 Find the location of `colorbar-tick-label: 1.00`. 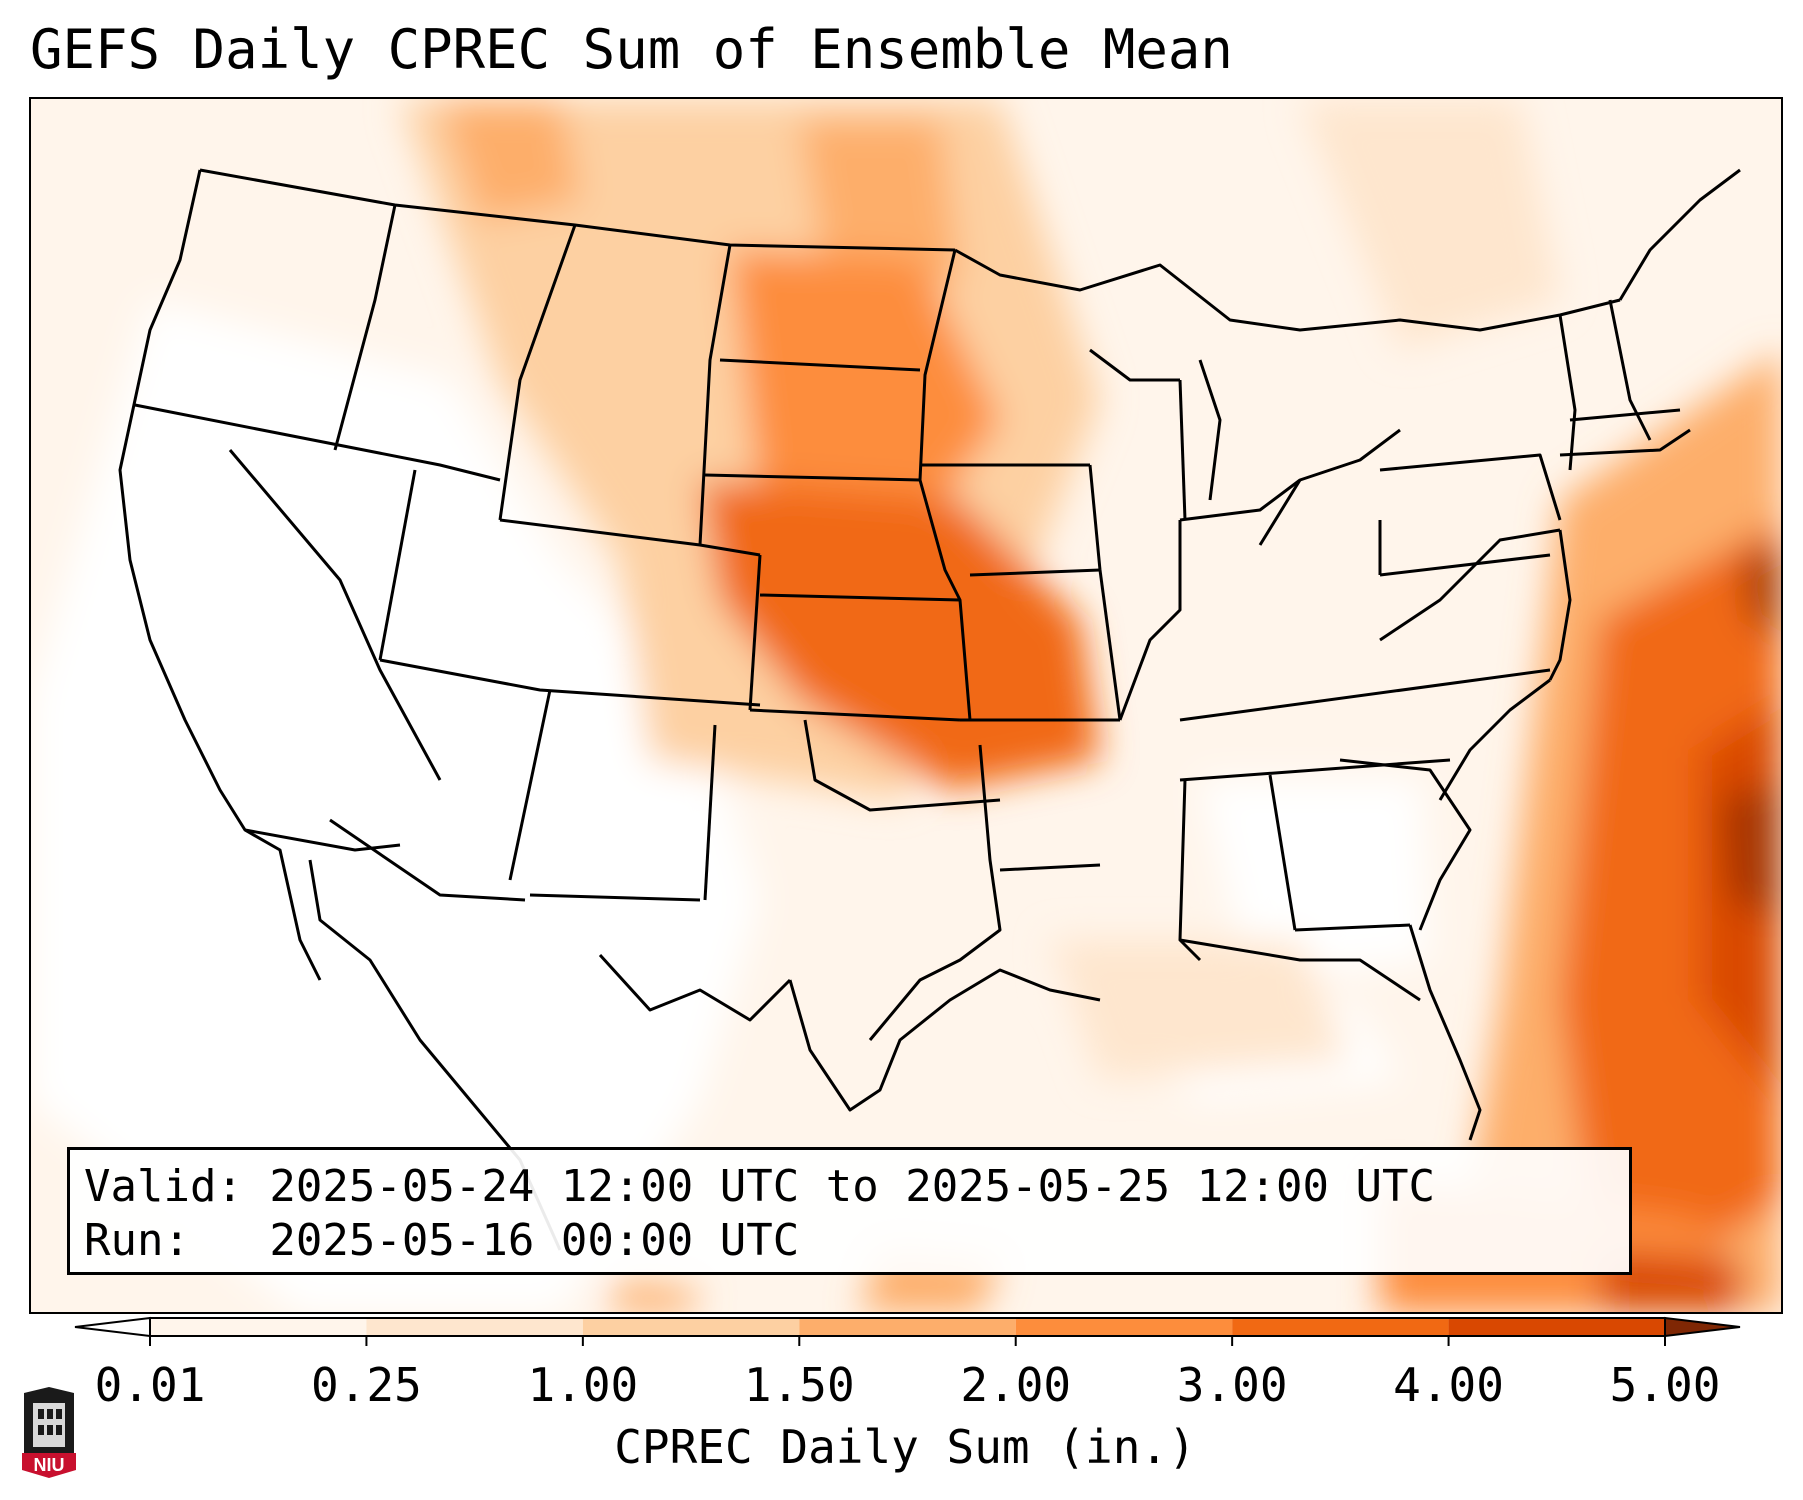

colorbar-tick-label: 1.00 is located at coordinates (583, 1385).